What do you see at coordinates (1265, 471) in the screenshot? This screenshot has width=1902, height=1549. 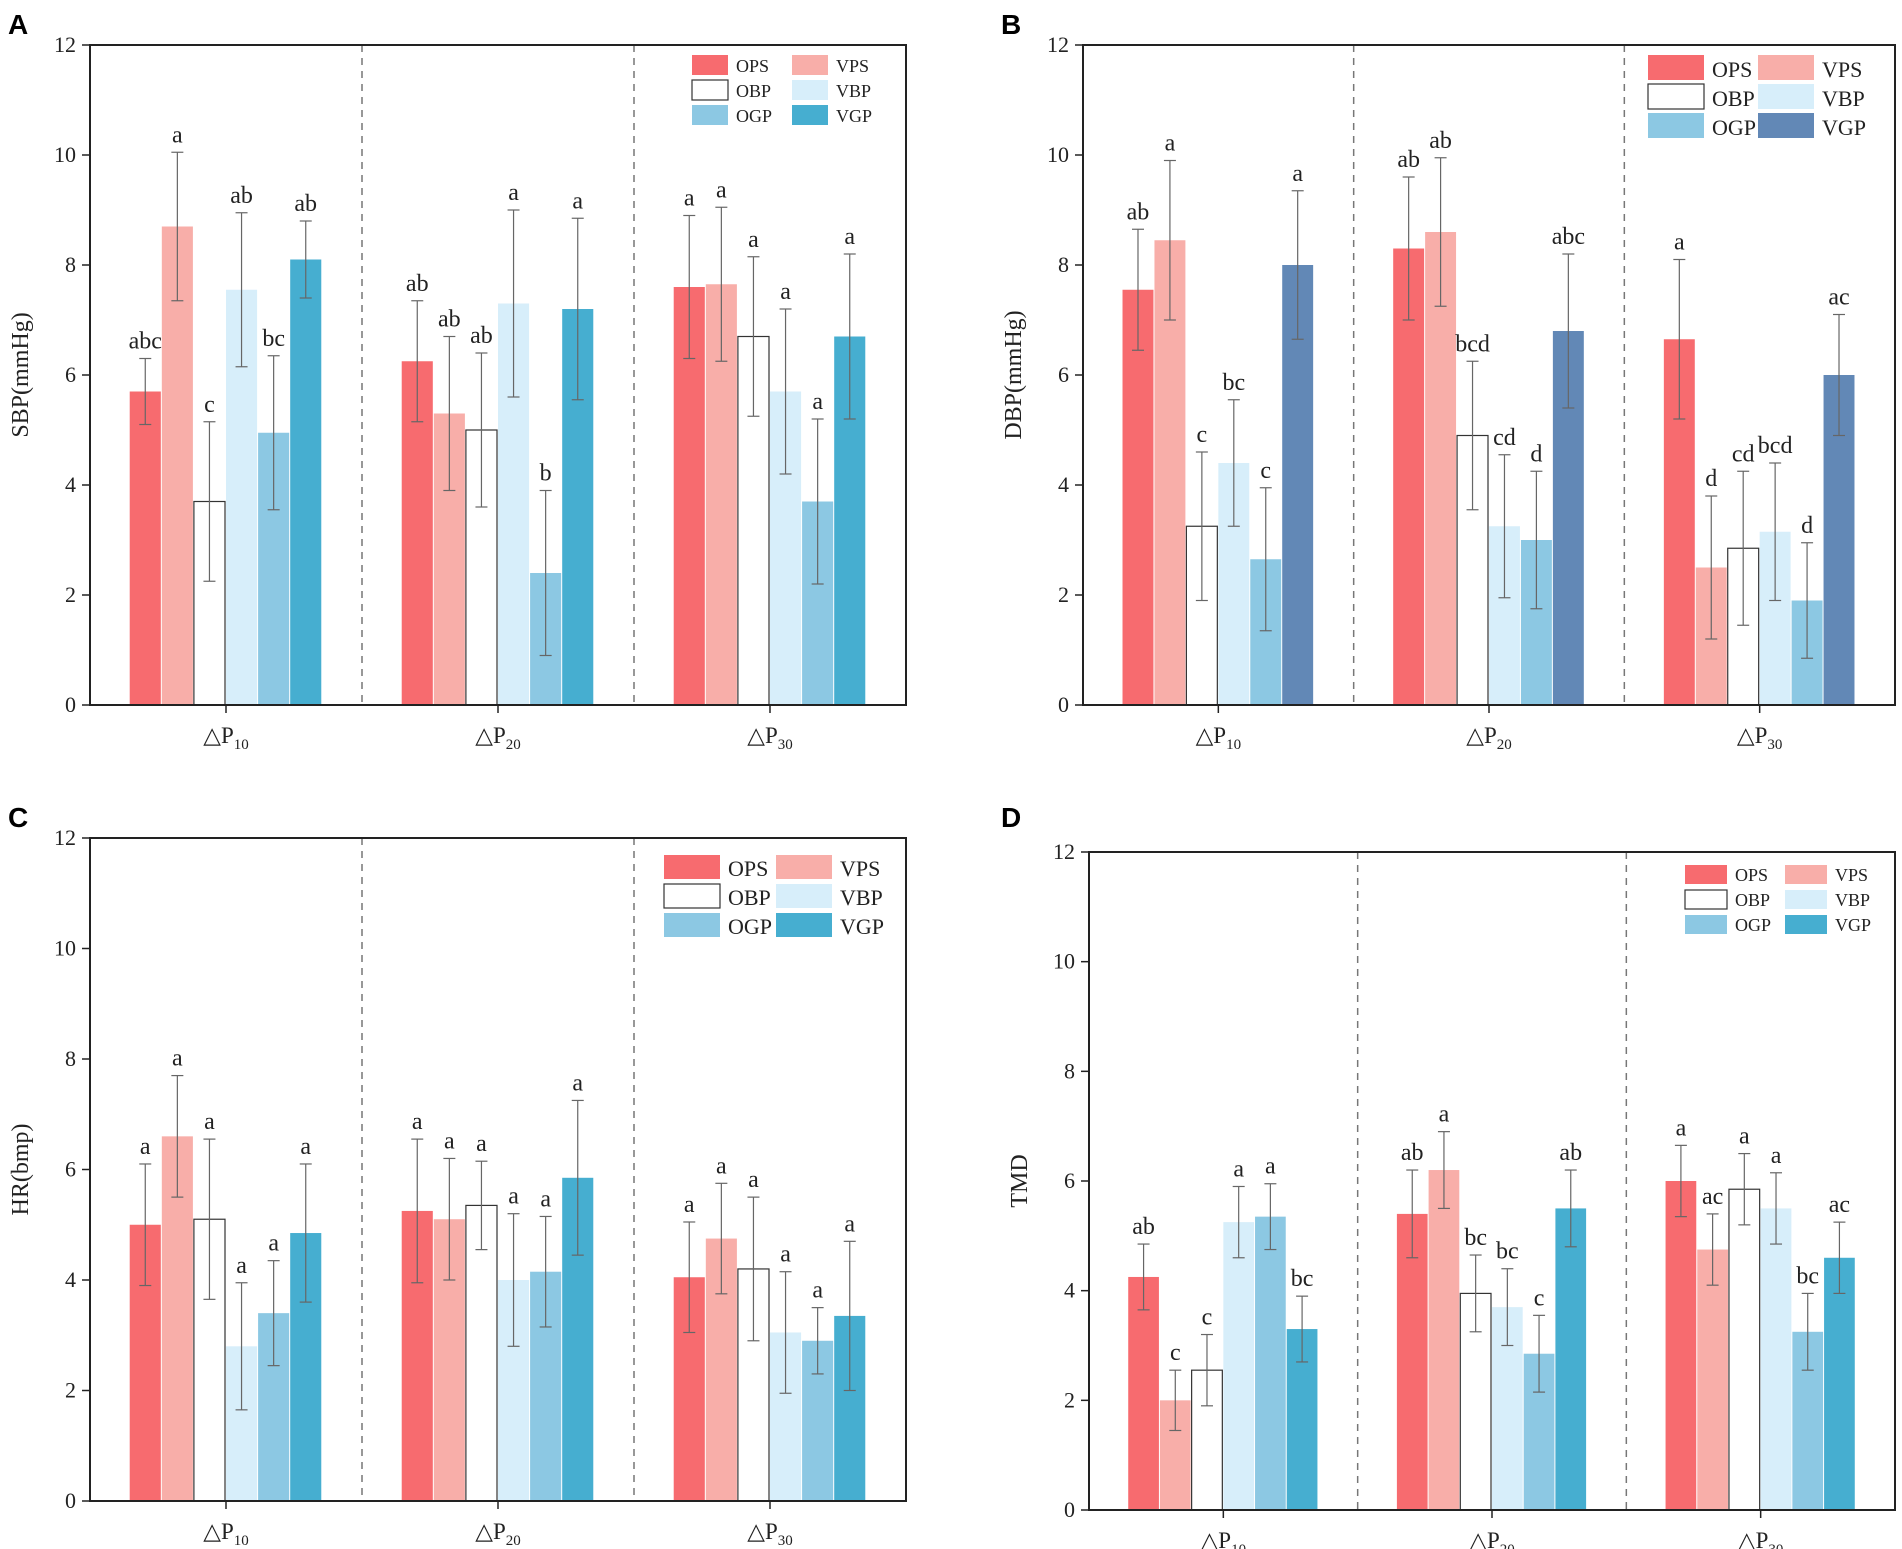 I see `chart-B-sig-label-ogp-1: c` at bounding box center [1265, 471].